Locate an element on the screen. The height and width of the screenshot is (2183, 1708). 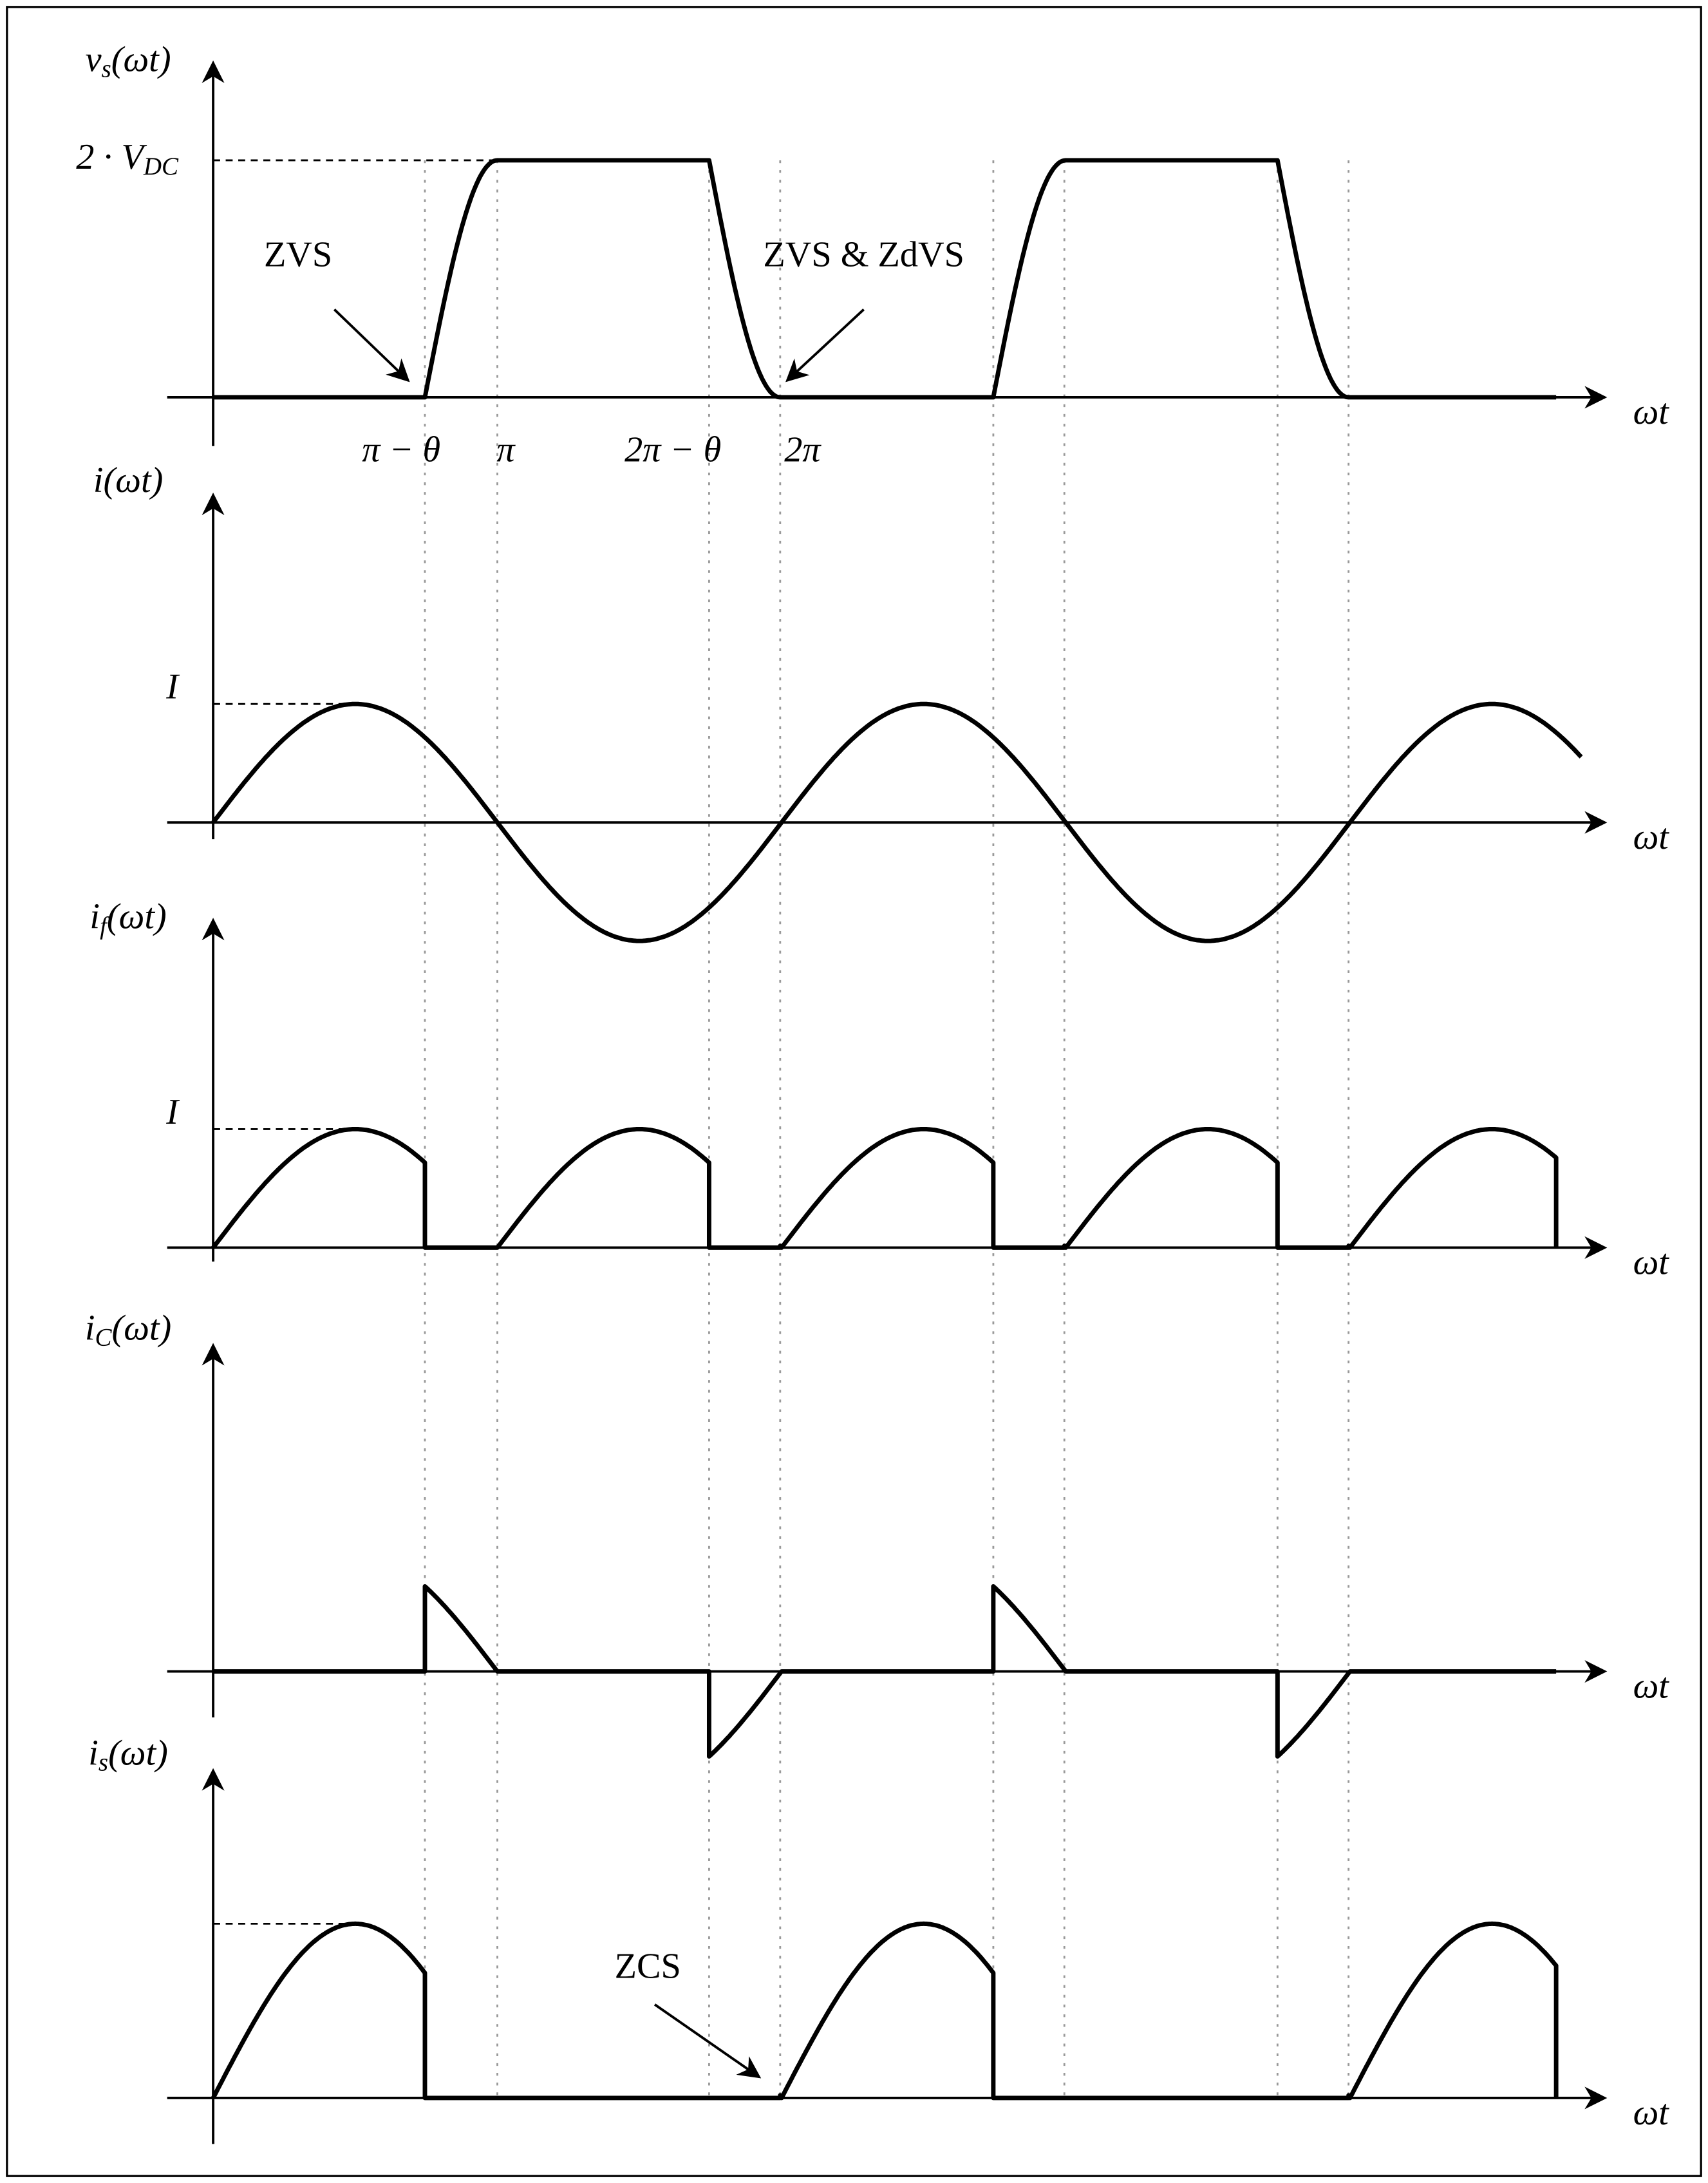
level-sub: DC is located at coordinates (161, 166).